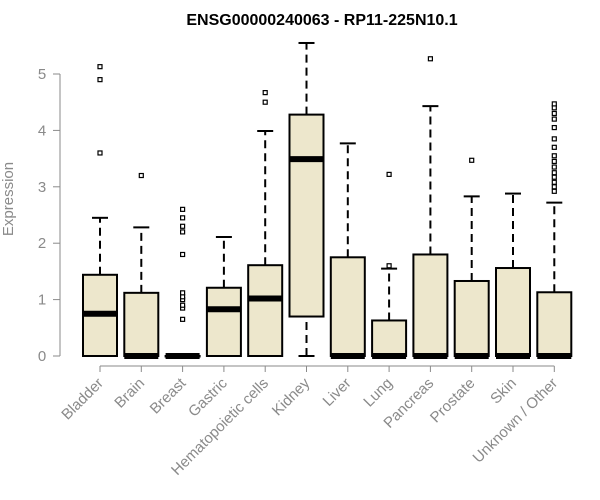 Image resolution: width=600 pixels, height=500 pixels. Describe the element at coordinates (42, 243) in the screenshot. I see `y-tick-label: 2` at that location.